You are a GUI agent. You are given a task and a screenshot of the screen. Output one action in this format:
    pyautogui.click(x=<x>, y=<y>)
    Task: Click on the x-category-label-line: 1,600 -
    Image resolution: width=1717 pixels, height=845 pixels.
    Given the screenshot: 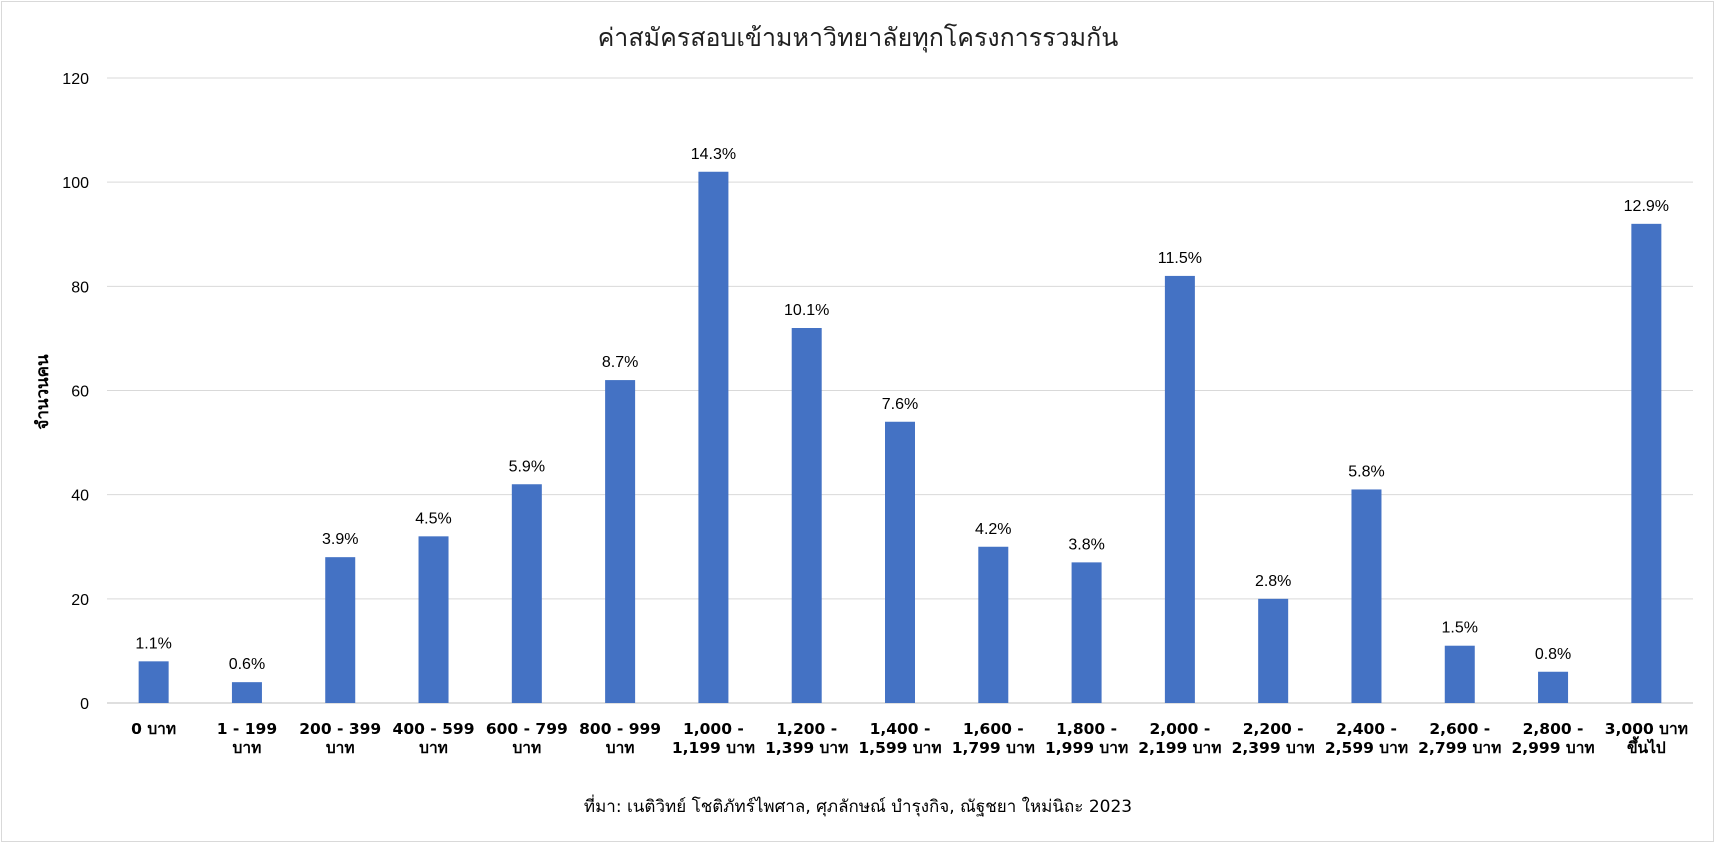 What is the action you would take?
    pyautogui.click(x=993, y=729)
    